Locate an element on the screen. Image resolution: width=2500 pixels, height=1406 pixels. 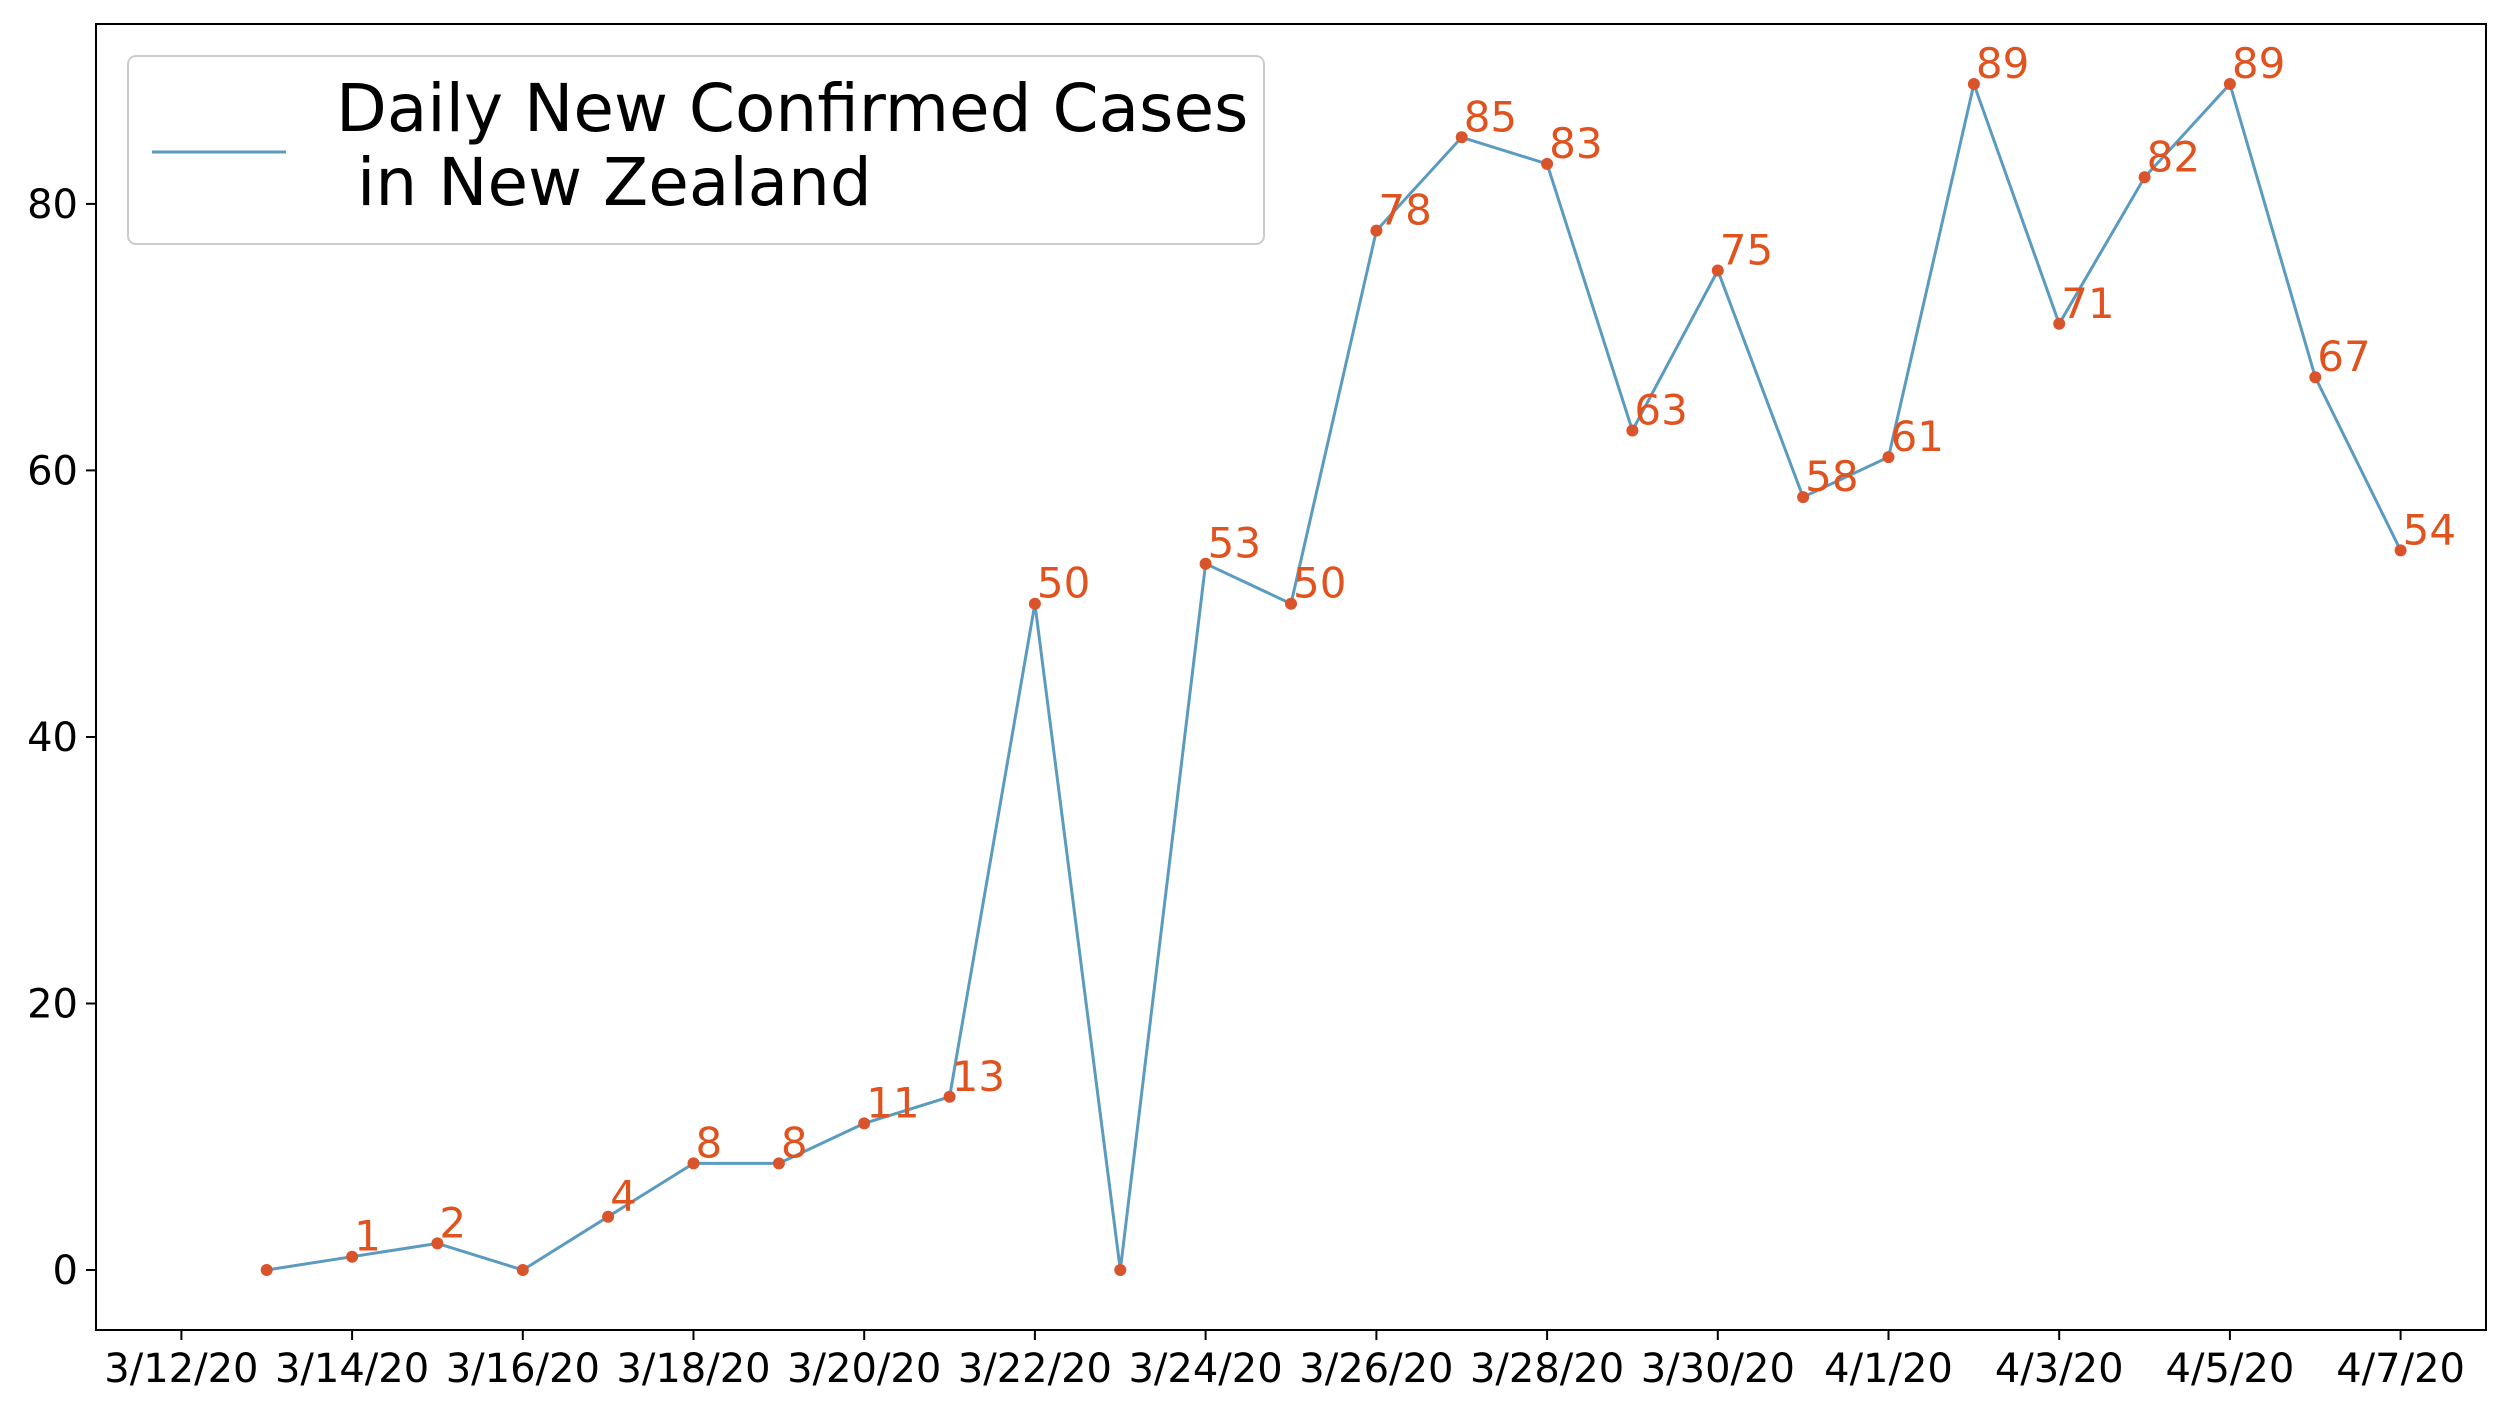
y-tick-label: 40 is located at coordinates (52, 738).